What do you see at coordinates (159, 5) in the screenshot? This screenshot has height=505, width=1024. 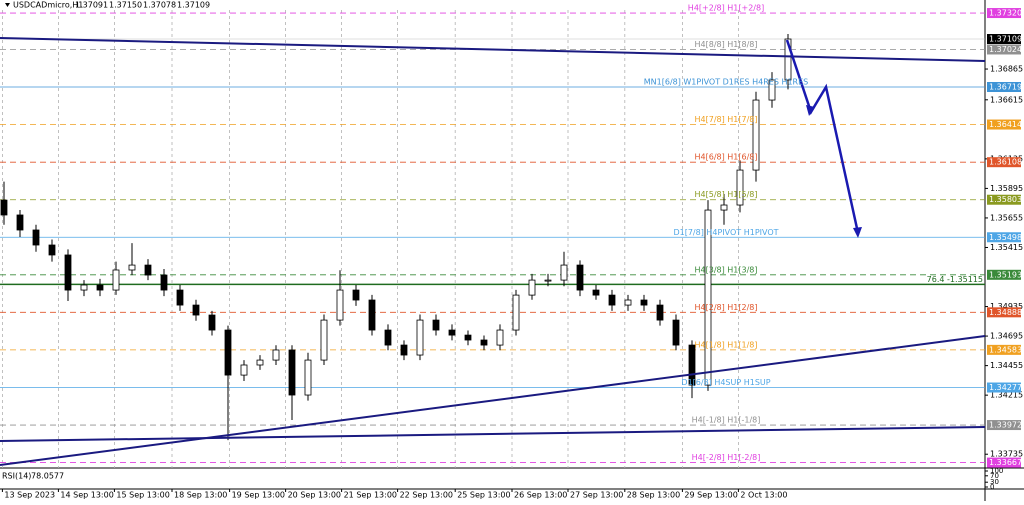 I see `quote-value: 1.37078` at bounding box center [159, 5].